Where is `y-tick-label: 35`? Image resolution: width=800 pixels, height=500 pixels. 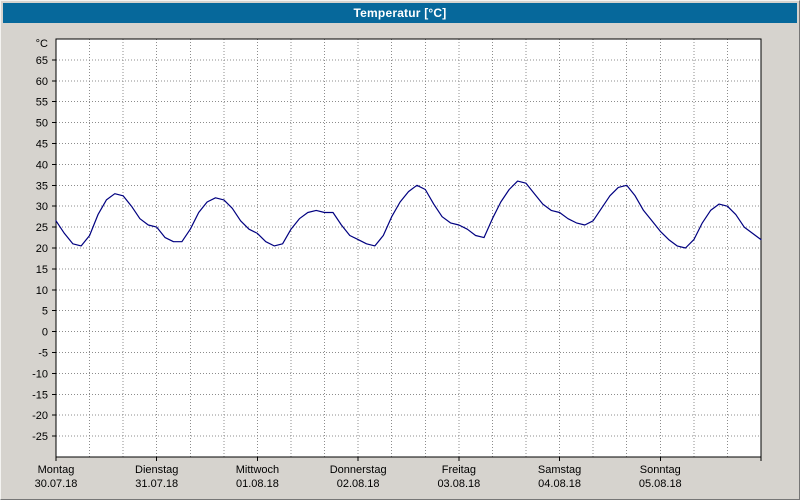 y-tick-label: 35 is located at coordinates (42, 186).